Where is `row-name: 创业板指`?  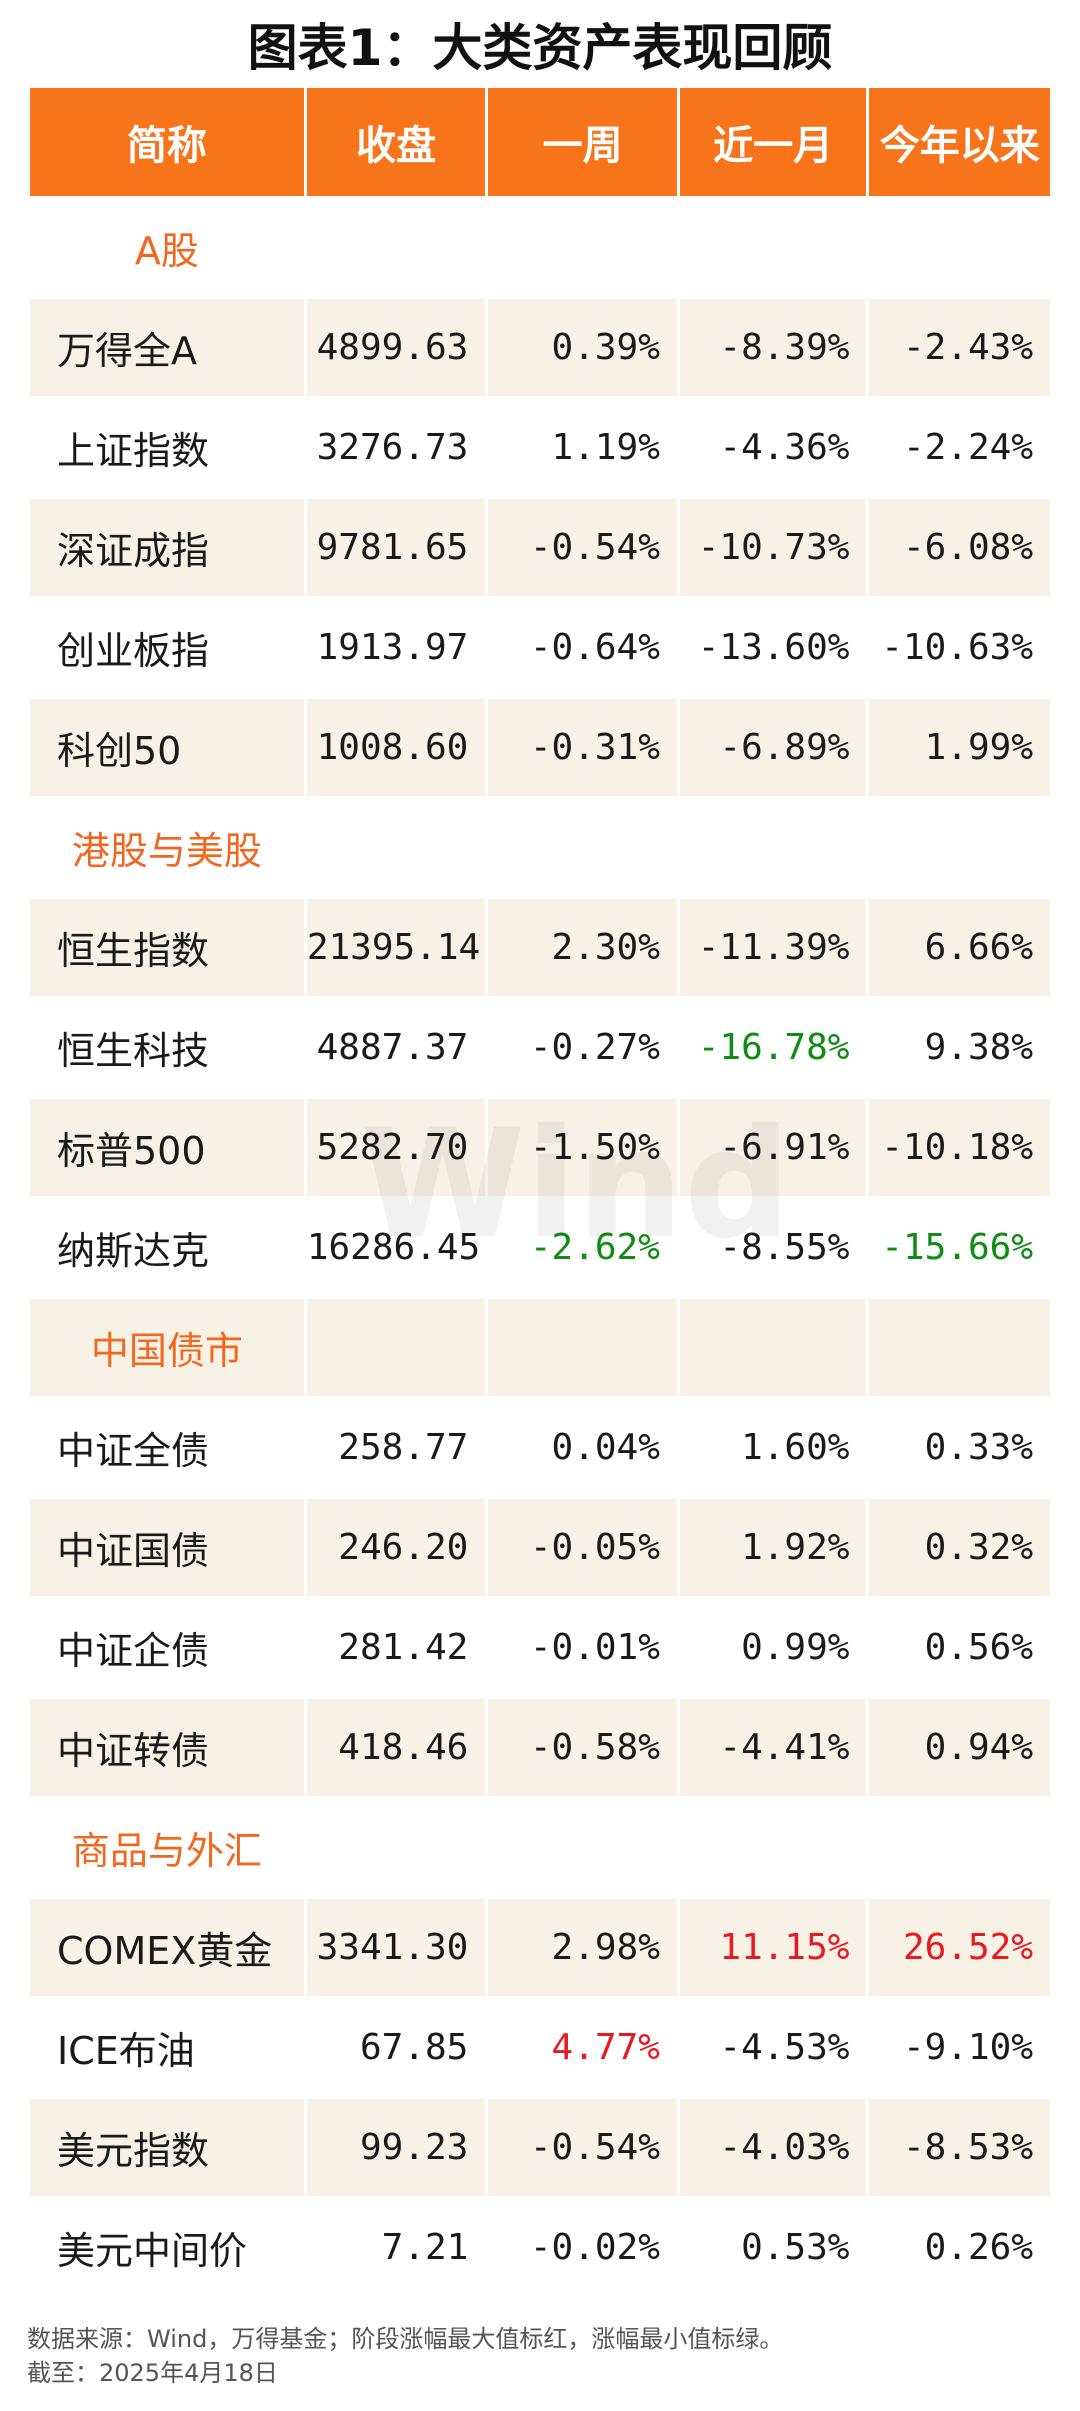
row-name: 创业板指 is located at coordinates (167, 649).